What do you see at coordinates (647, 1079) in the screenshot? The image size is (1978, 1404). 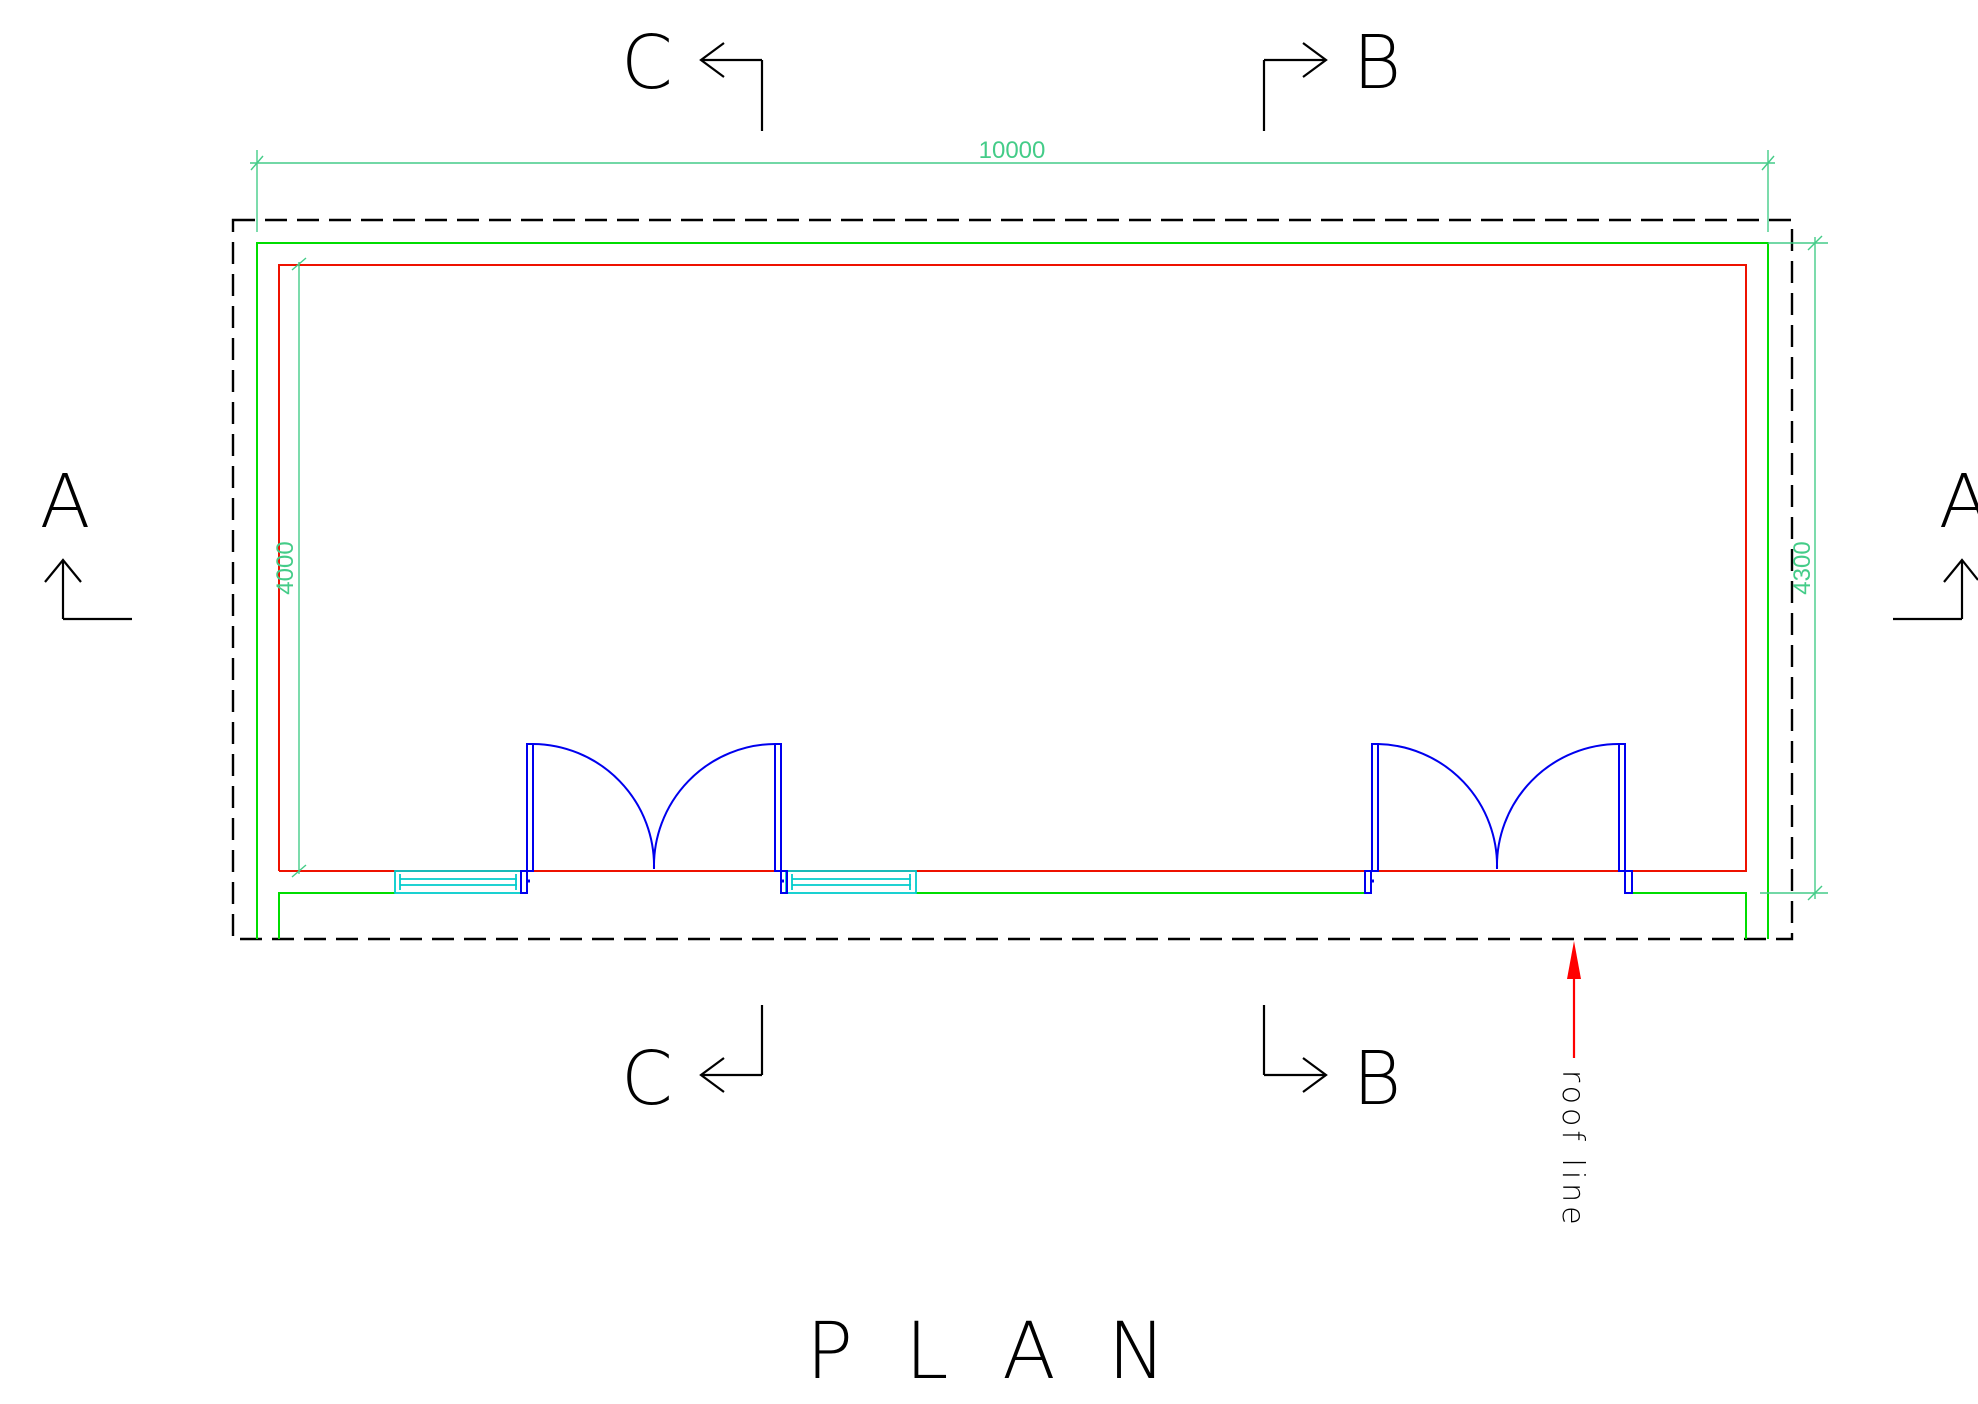 I see `section-label-c-bottom: C` at bounding box center [647, 1079].